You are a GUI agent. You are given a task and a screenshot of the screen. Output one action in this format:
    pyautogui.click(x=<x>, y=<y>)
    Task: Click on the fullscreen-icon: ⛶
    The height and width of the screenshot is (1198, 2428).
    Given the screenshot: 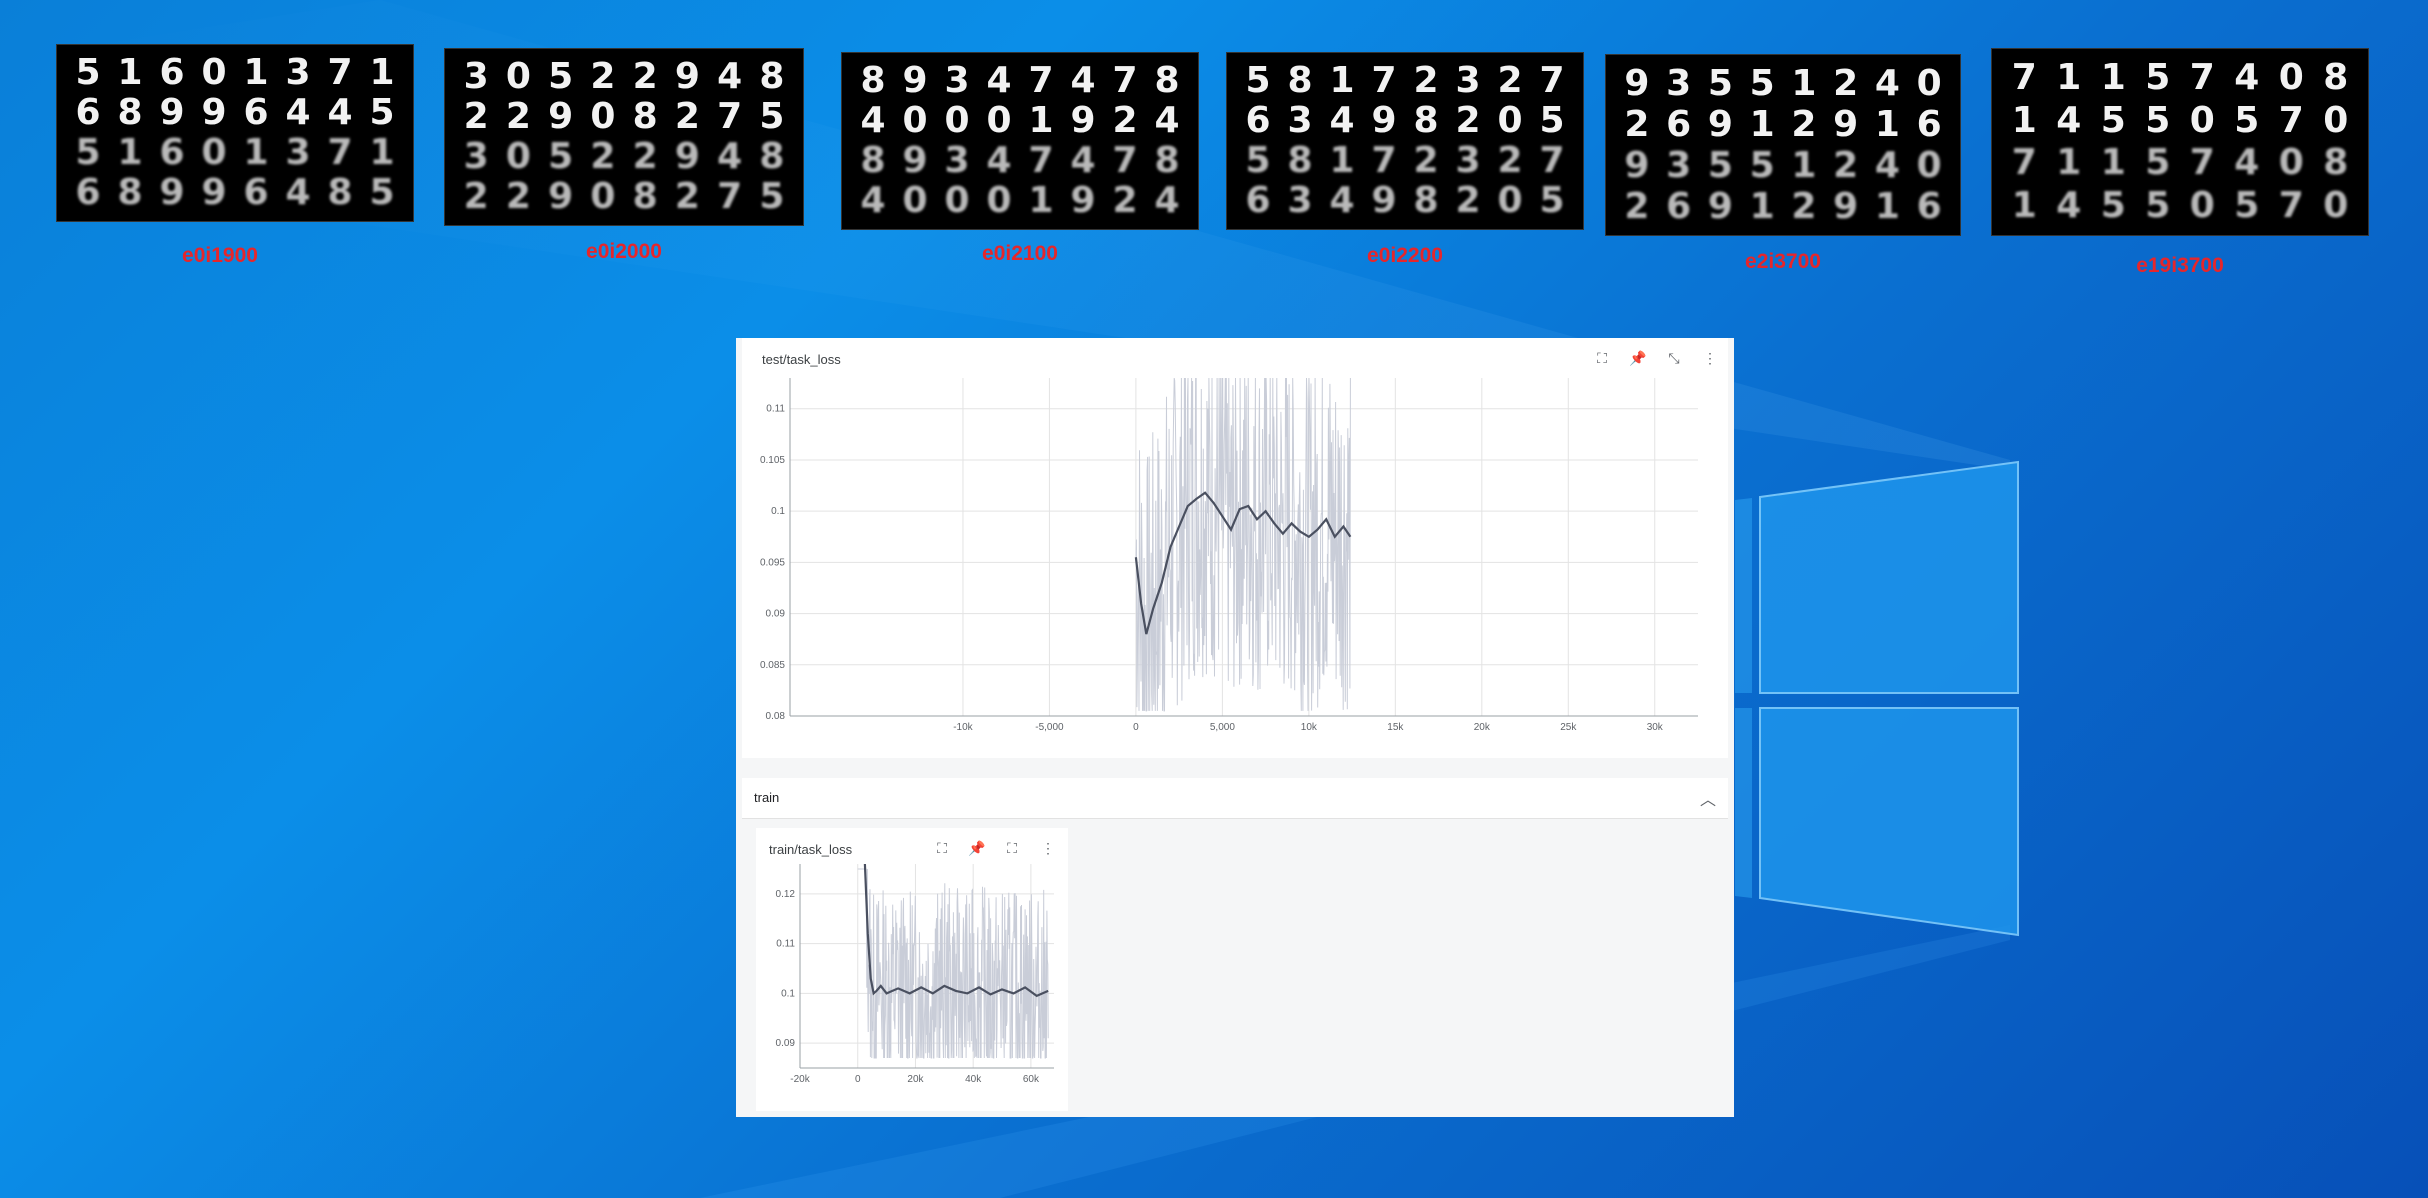 What is the action you would take?
    pyautogui.click(x=1012, y=847)
    